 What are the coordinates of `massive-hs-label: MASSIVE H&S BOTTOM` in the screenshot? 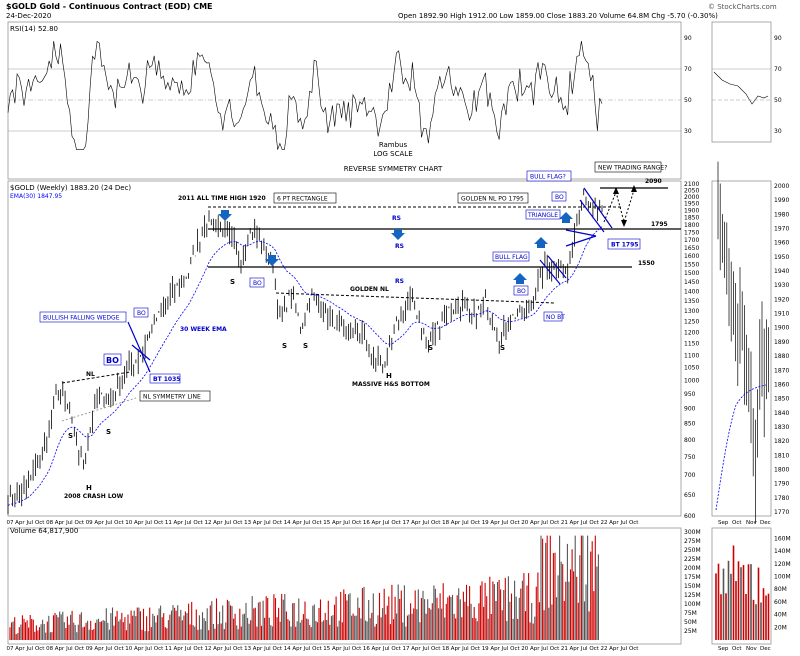 It's located at (391, 384).